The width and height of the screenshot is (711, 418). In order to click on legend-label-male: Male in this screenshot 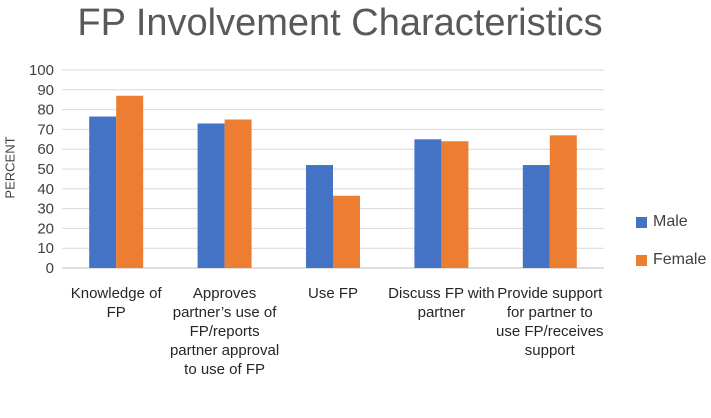, I will do `click(670, 221)`.